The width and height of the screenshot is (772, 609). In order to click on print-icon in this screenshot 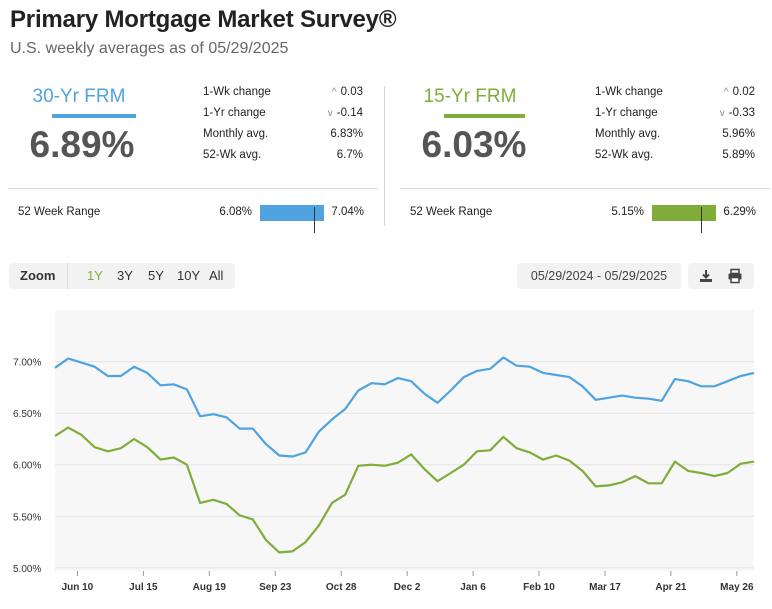, I will do `click(735, 276)`.